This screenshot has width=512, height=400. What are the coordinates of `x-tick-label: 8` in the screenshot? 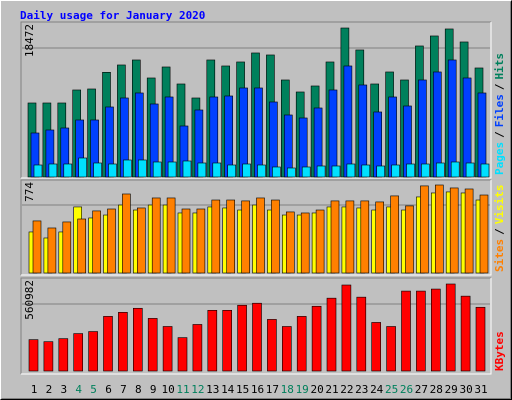 It's located at (138, 389).